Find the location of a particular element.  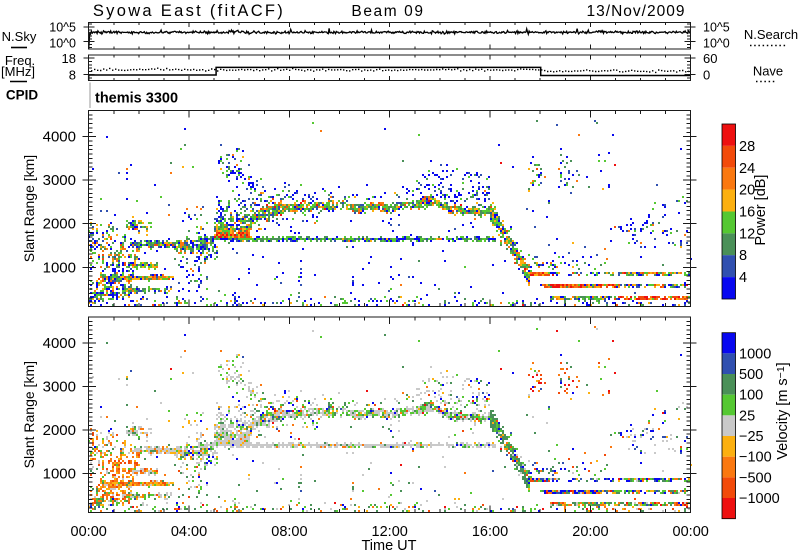

svg-text: 12 is located at coordinates (747, 234).